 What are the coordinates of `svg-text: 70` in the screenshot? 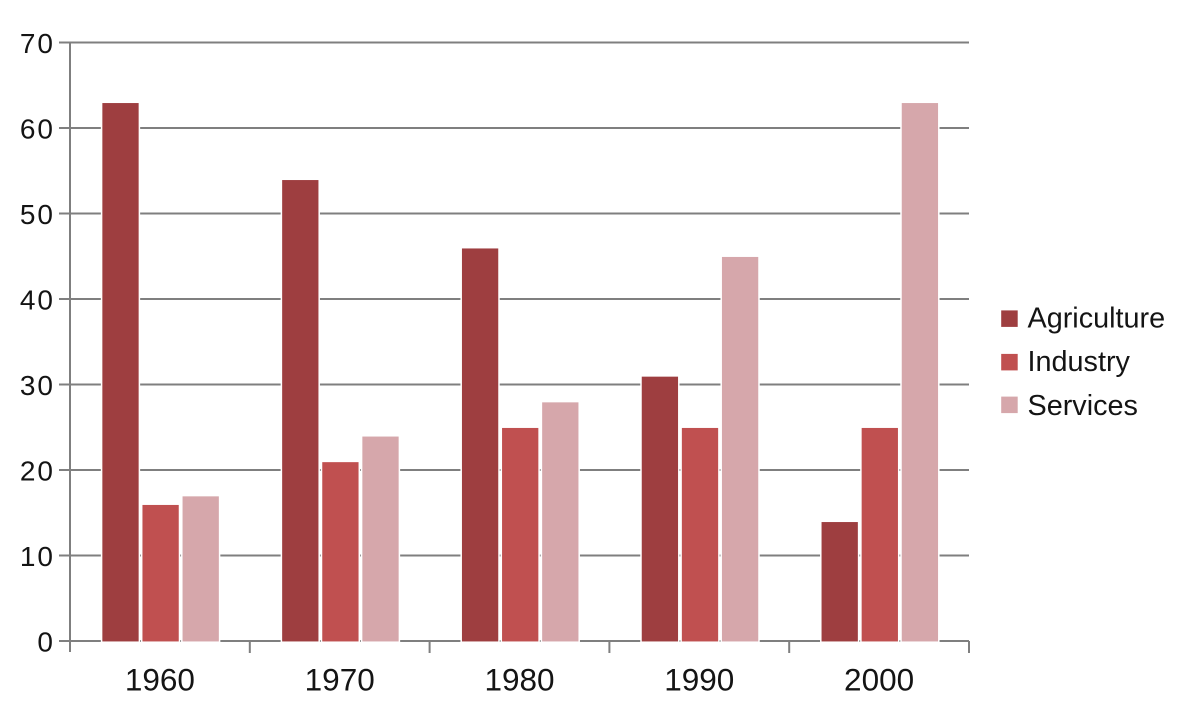 It's located at (37, 43).